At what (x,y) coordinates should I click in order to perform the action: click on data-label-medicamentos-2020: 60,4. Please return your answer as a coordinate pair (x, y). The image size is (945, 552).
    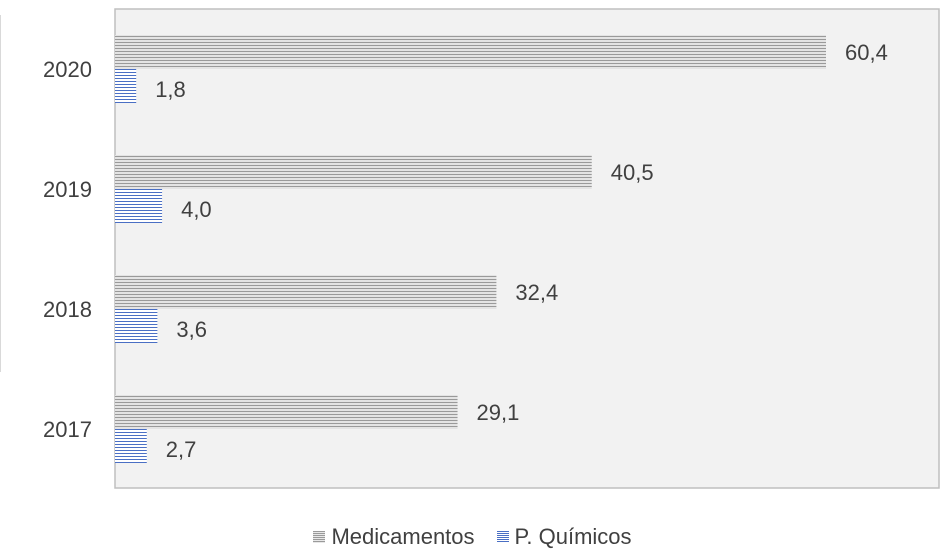
    Looking at the image, I should click on (866, 52).